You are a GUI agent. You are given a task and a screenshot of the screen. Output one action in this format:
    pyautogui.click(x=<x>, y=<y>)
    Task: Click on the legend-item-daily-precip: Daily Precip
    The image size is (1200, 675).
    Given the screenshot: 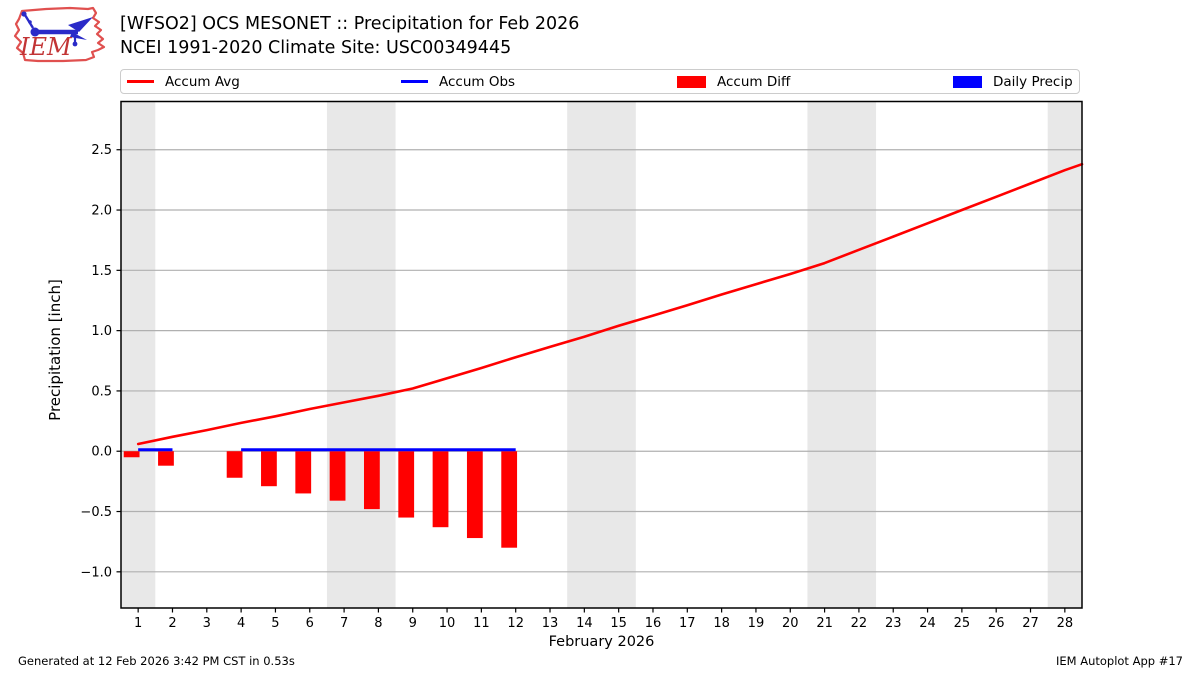 What is the action you would take?
    pyautogui.click(x=1013, y=81)
    